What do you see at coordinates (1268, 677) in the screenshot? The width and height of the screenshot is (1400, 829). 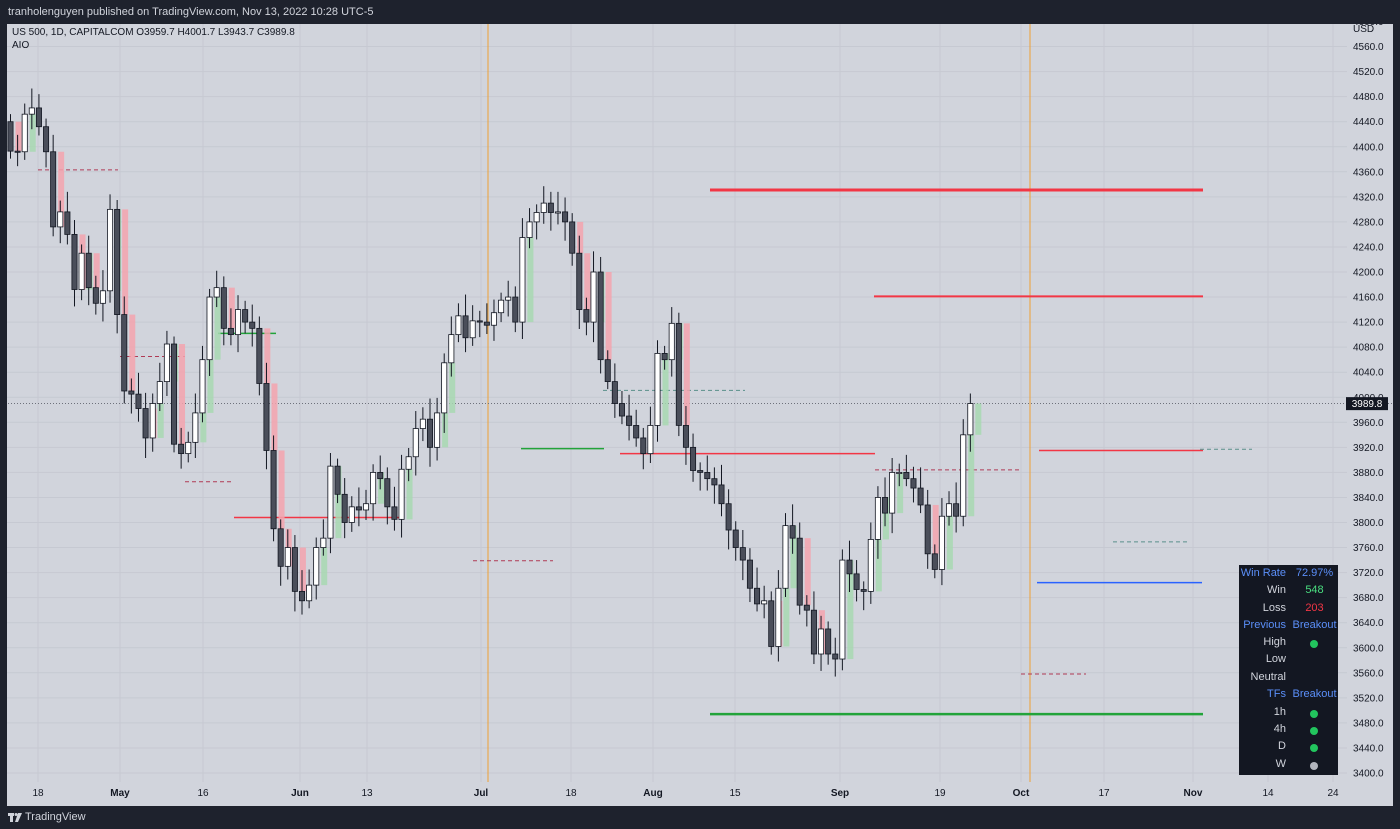 I see `neutral-label: Neutral` at bounding box center [1268, 677].